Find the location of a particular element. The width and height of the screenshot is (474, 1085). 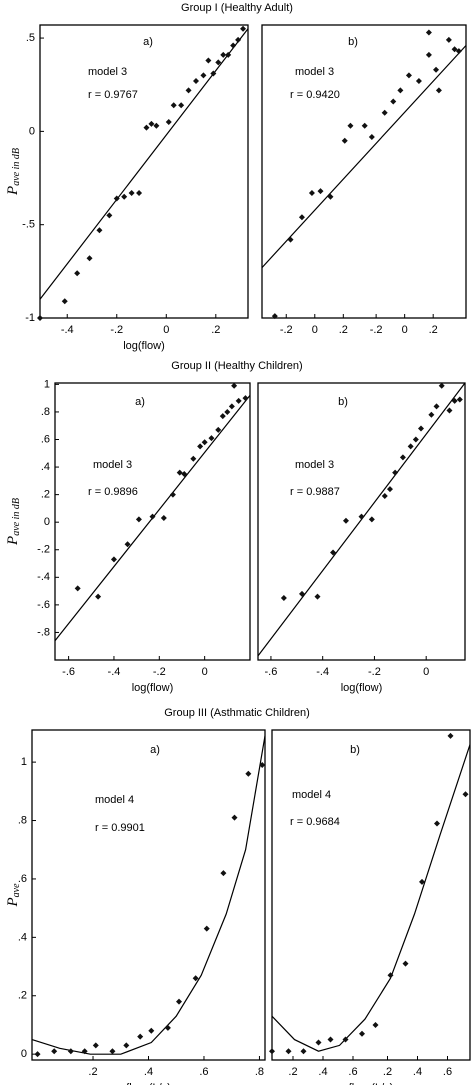

y-tick-label: -.4 is located at coordinates (43, 577).